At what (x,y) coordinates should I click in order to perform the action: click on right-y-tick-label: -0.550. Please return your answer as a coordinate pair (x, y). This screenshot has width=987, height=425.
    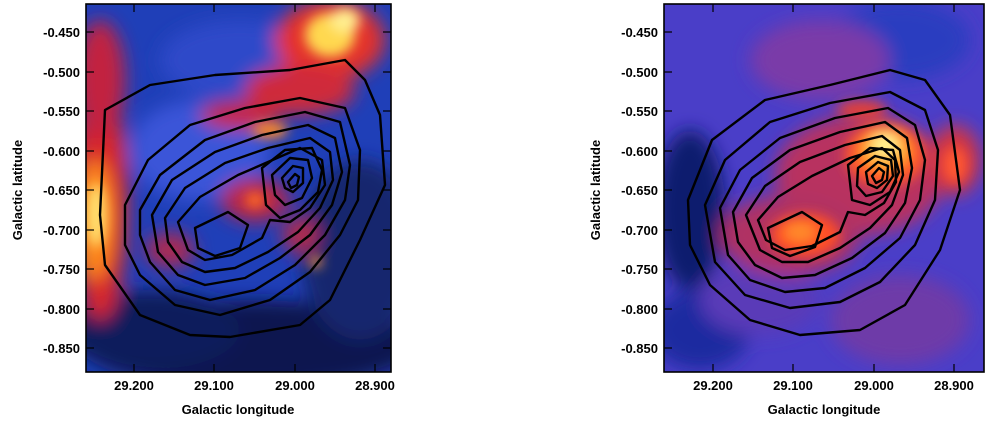
    Looking at the image, I should click on (639, 111).